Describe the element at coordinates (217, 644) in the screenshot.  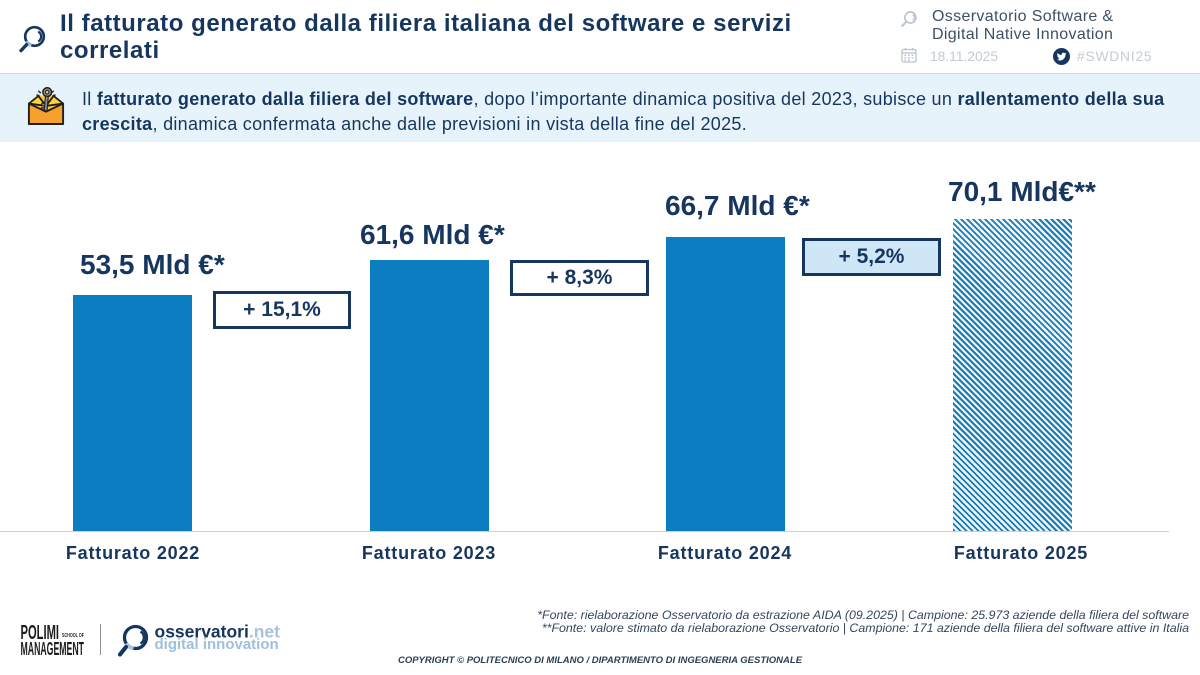
I see `svg-text: digital innovation` at that location.